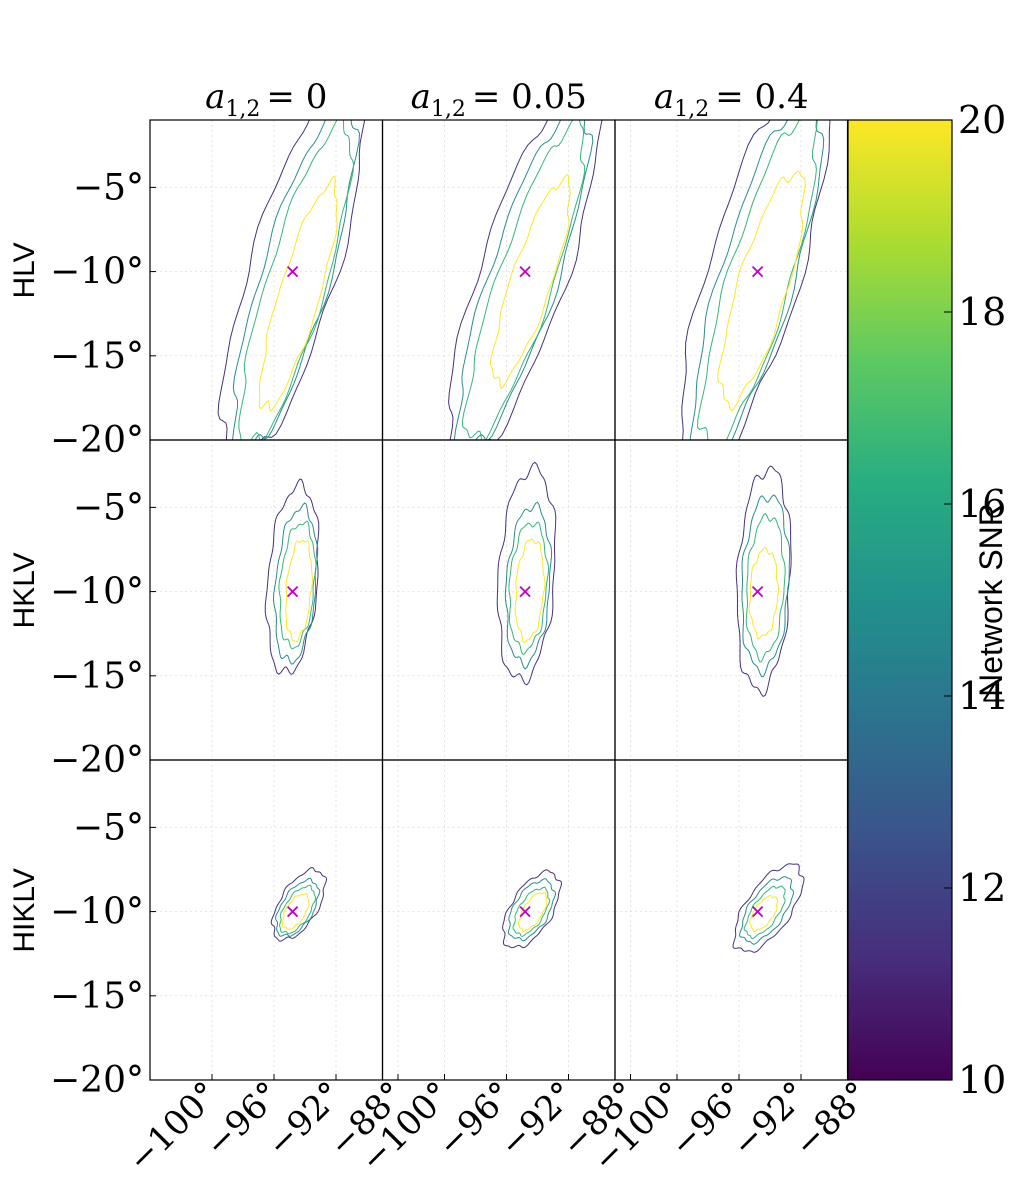 The width and height of the screenshot is (1025, 1200). I want to click on colorbar-tick-label: 10, so click(982, 1080).